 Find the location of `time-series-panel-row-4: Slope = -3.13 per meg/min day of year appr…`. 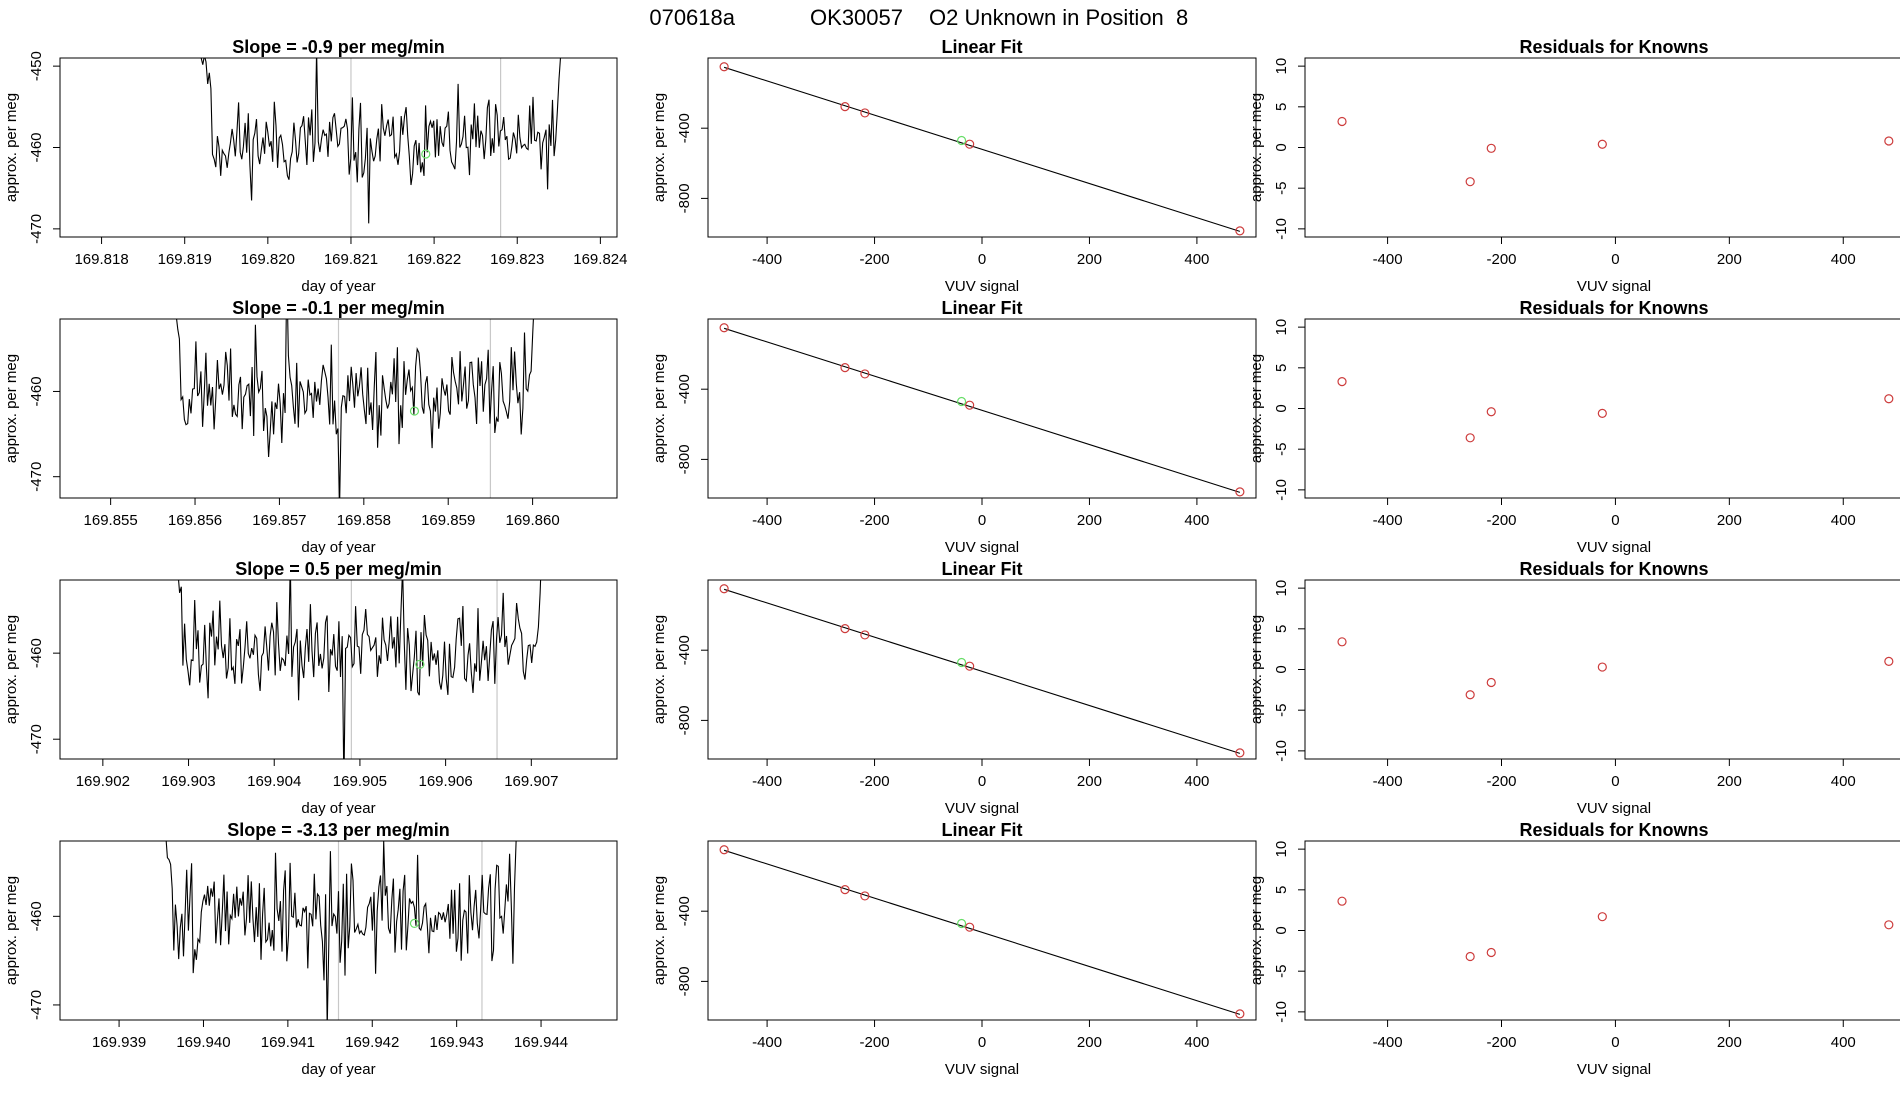

time-series-panel-row-4: Slope = -3.13 per meg/min day of year appr… is located at coordinates (310, 949).